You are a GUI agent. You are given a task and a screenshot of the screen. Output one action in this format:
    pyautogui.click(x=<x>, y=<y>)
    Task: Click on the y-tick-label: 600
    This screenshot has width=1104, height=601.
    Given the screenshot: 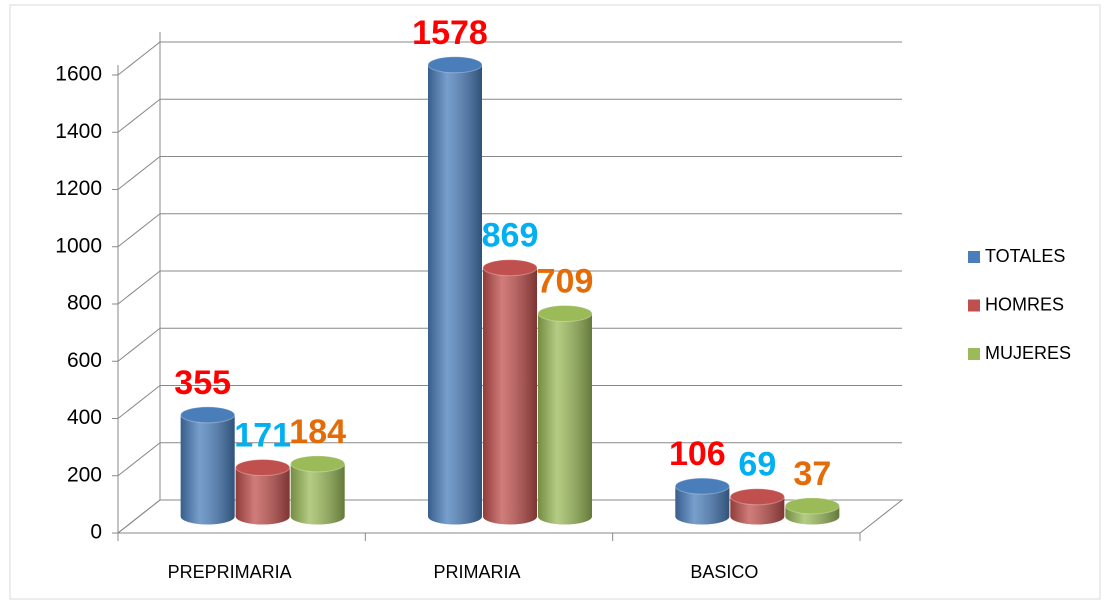 What is the action you would take?
    pyautogui.click(x=84, y=360)
    